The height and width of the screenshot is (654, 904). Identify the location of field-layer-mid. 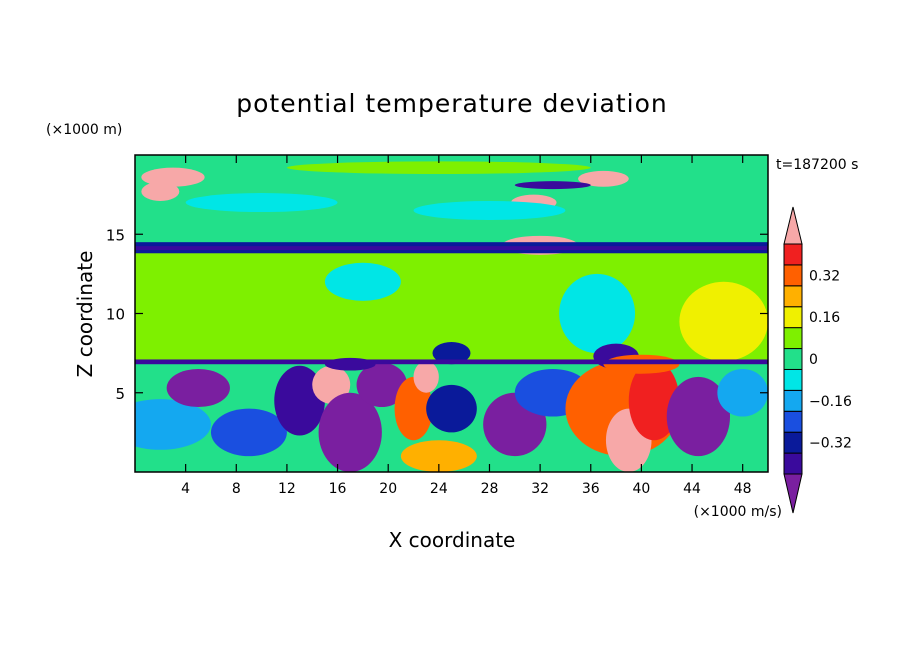
(451, 304).